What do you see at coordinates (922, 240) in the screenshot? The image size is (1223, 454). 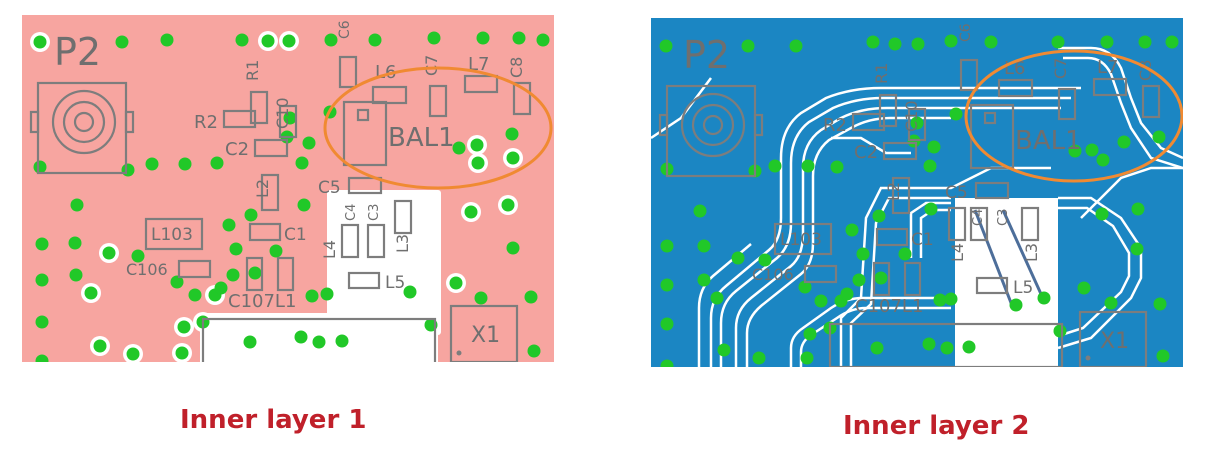 I see `label-c1: C1` at bounding box center [922, 240].